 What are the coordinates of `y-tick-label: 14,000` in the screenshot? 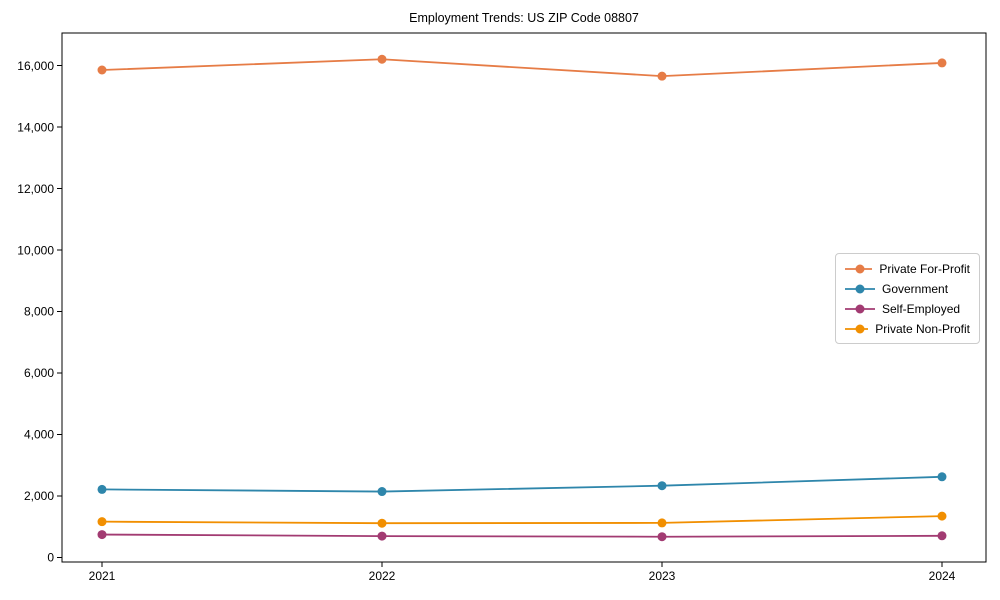 It's located at (35, 127).